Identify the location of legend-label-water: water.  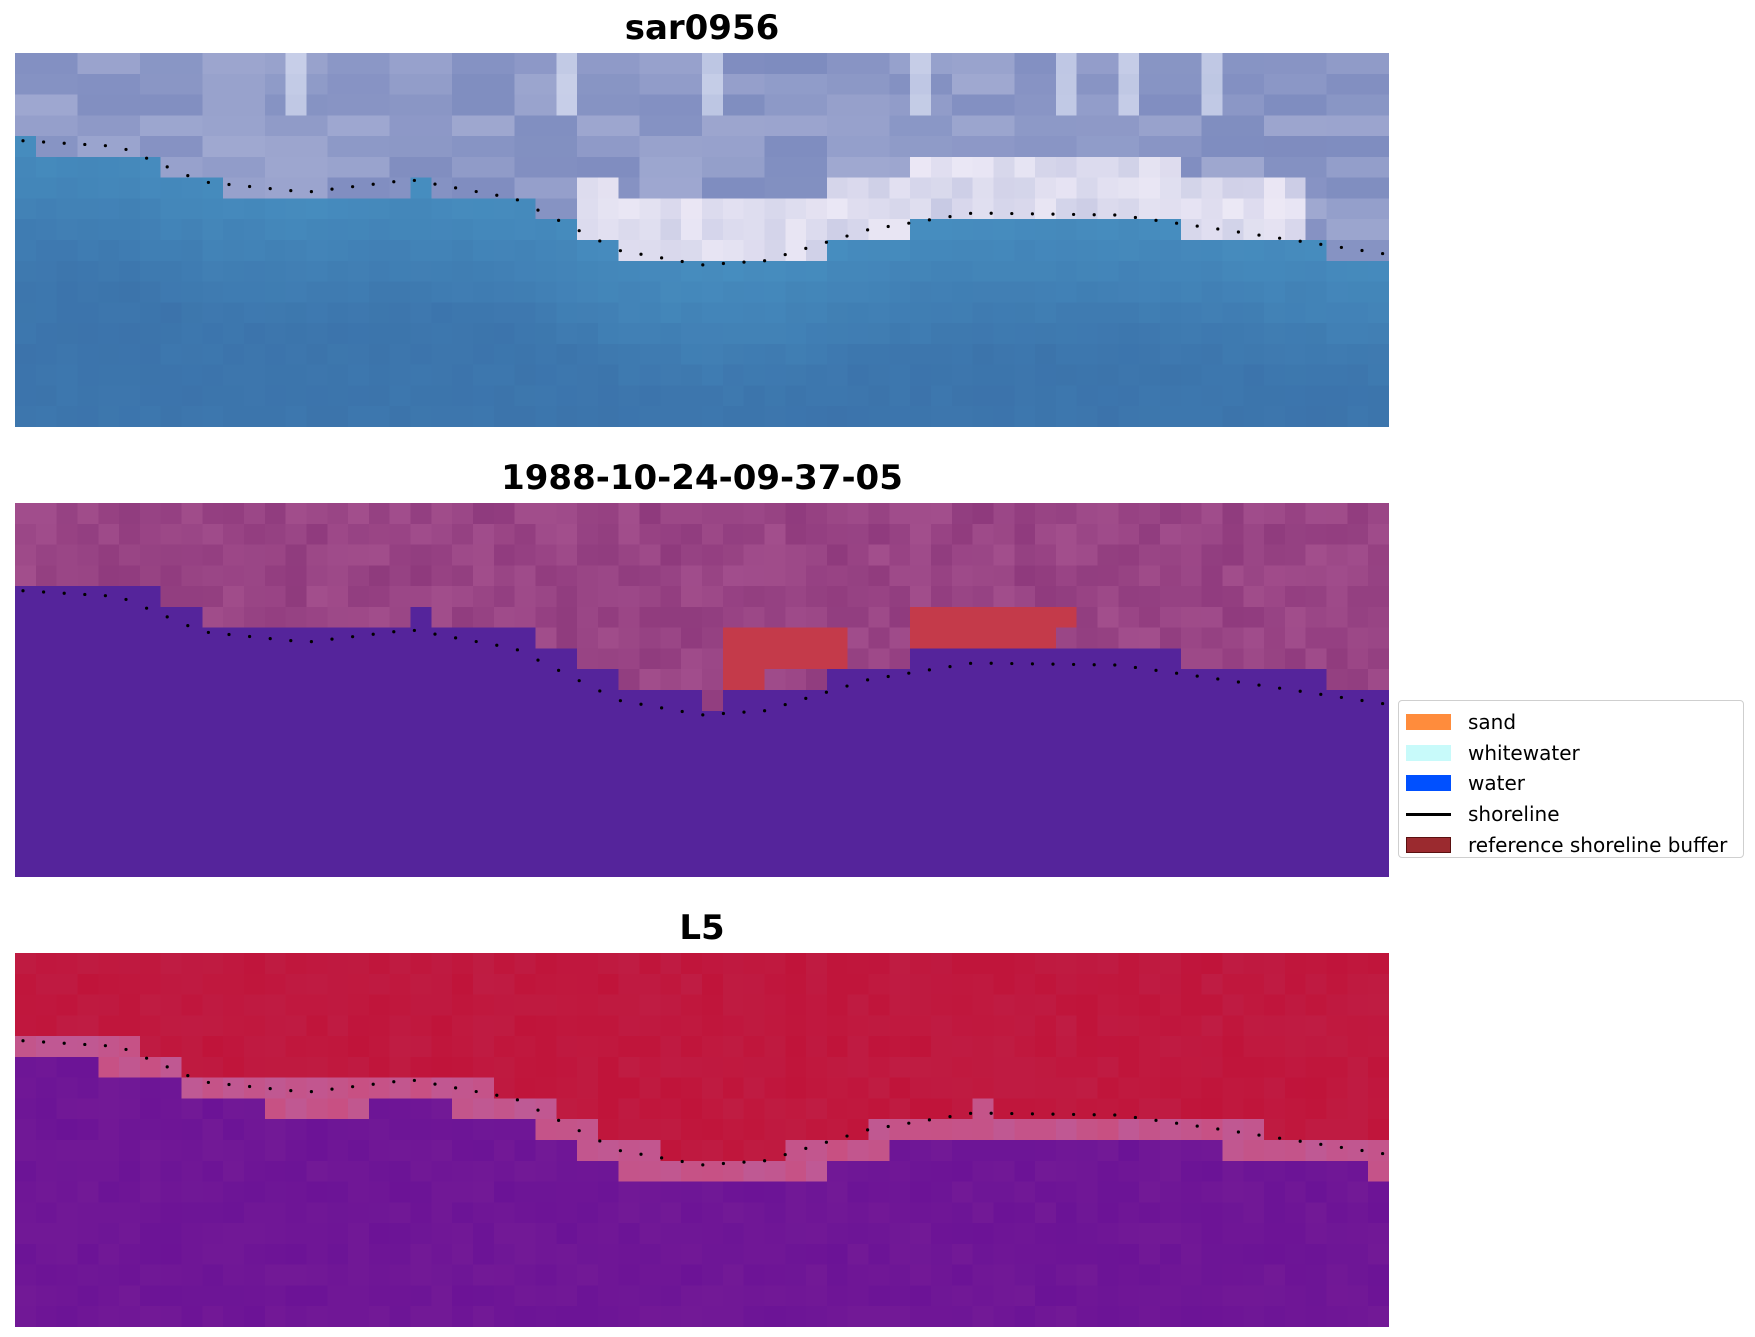
(1496, 783).